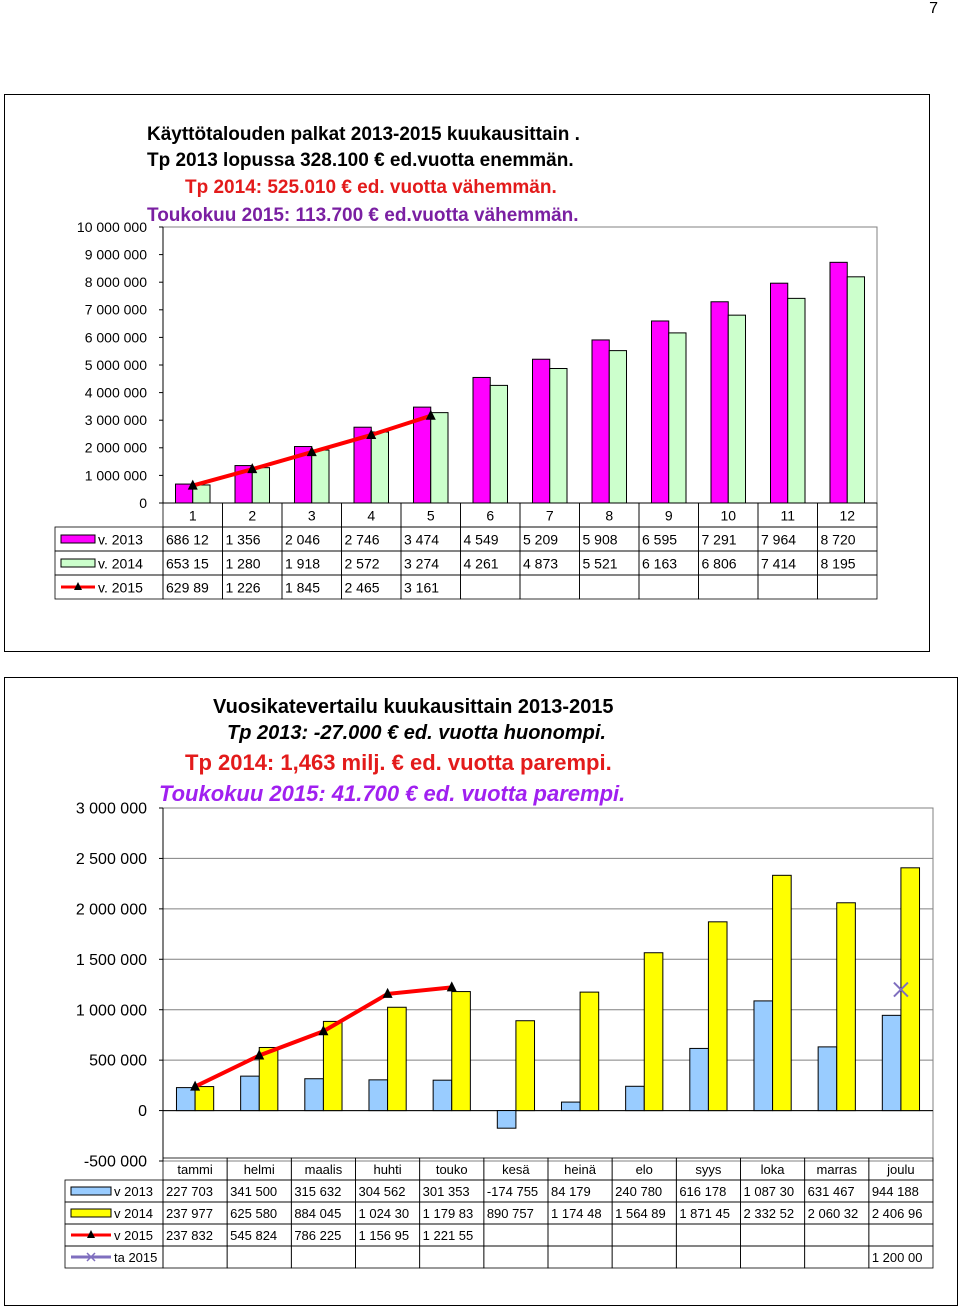 The height and width of the screenshot is (1310, 960). What do you see at coordinates (133, 1213) in the screenshot?
I see `series-label: v 2014` at bounding box center [133, 1213].